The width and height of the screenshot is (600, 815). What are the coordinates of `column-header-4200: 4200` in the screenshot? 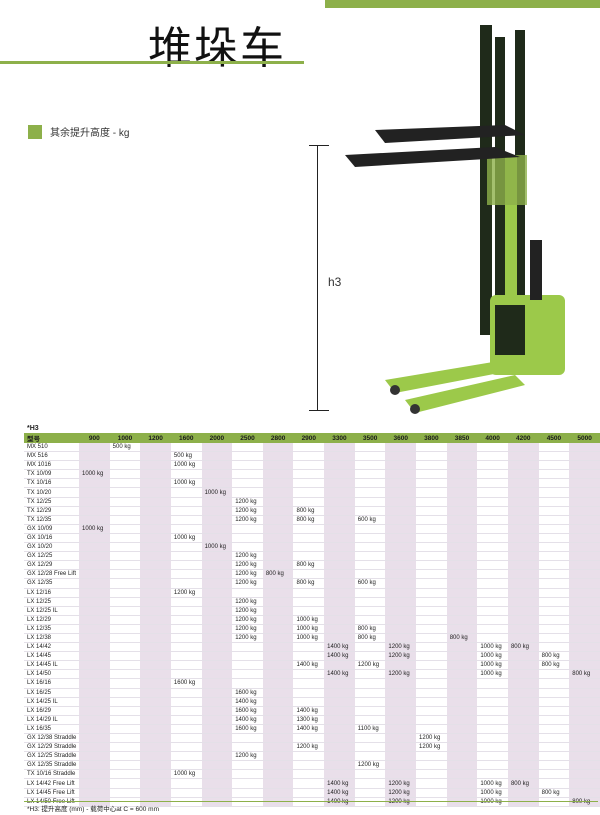 It's located at (523, 438).